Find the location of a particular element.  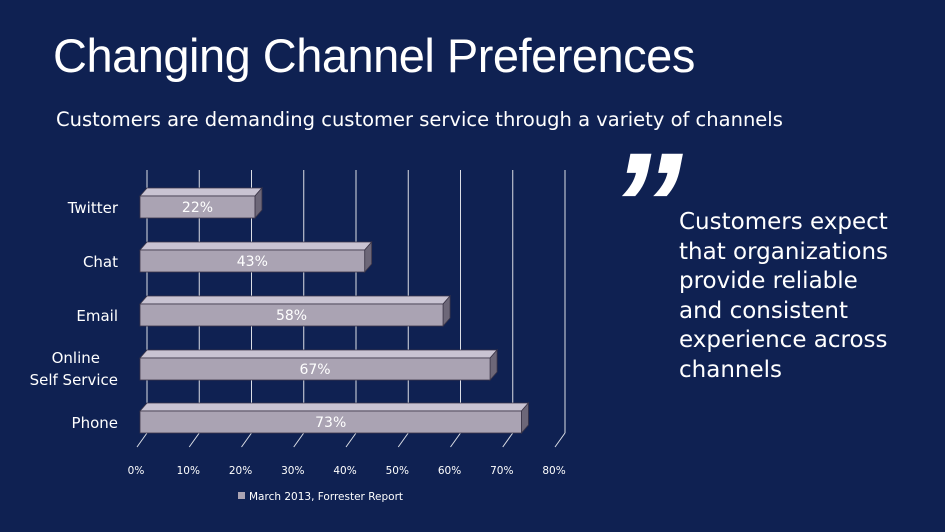

category-label: Twitter is located at coordinates (93, 208).